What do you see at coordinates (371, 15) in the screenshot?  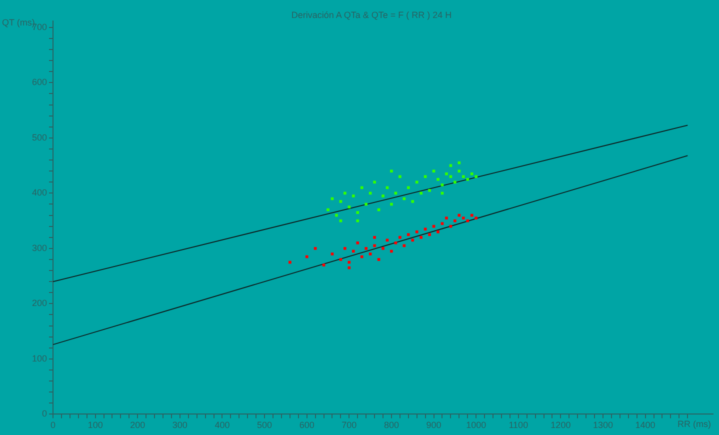 I see `chart-title: Derivación A QTa & QTe = F ( RR ) 24 H` at bounding box center [371, 15].